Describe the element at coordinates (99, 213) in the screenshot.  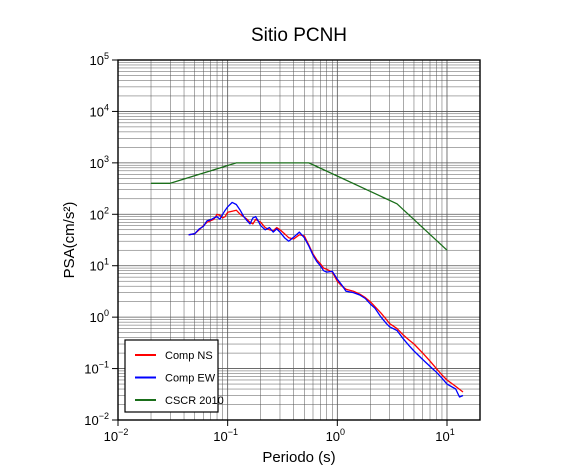
I see `y-tick-label: 10²` at that location.